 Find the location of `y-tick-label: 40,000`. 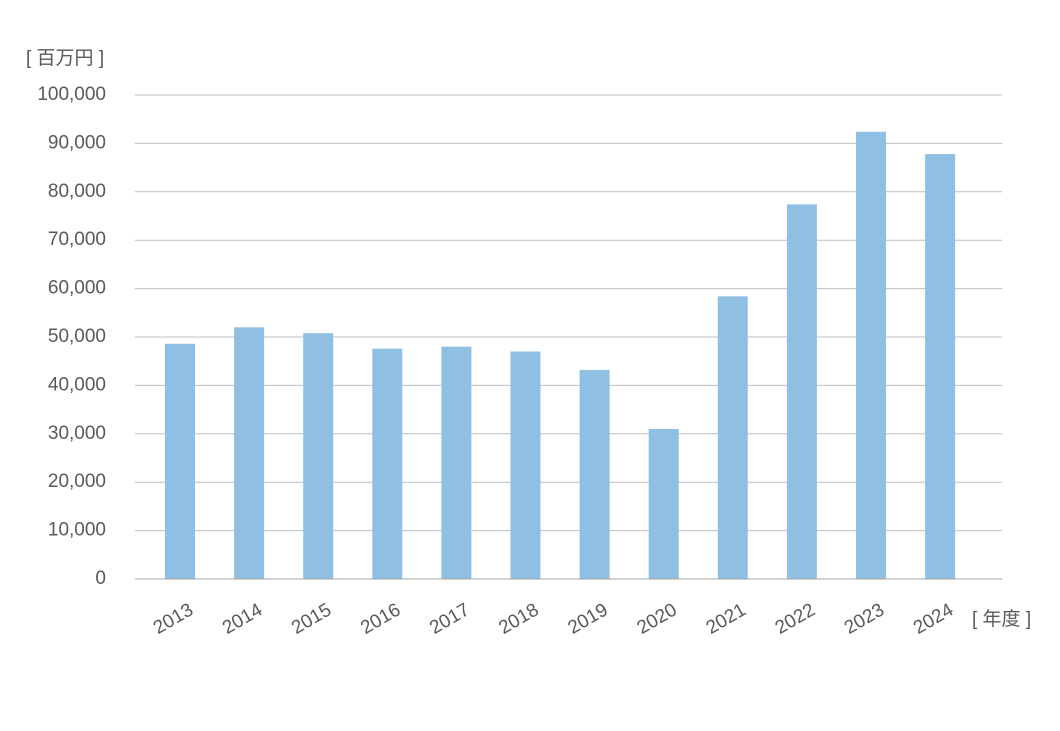

y-tick-label: 40,000 is located at coordinates (77, 384).